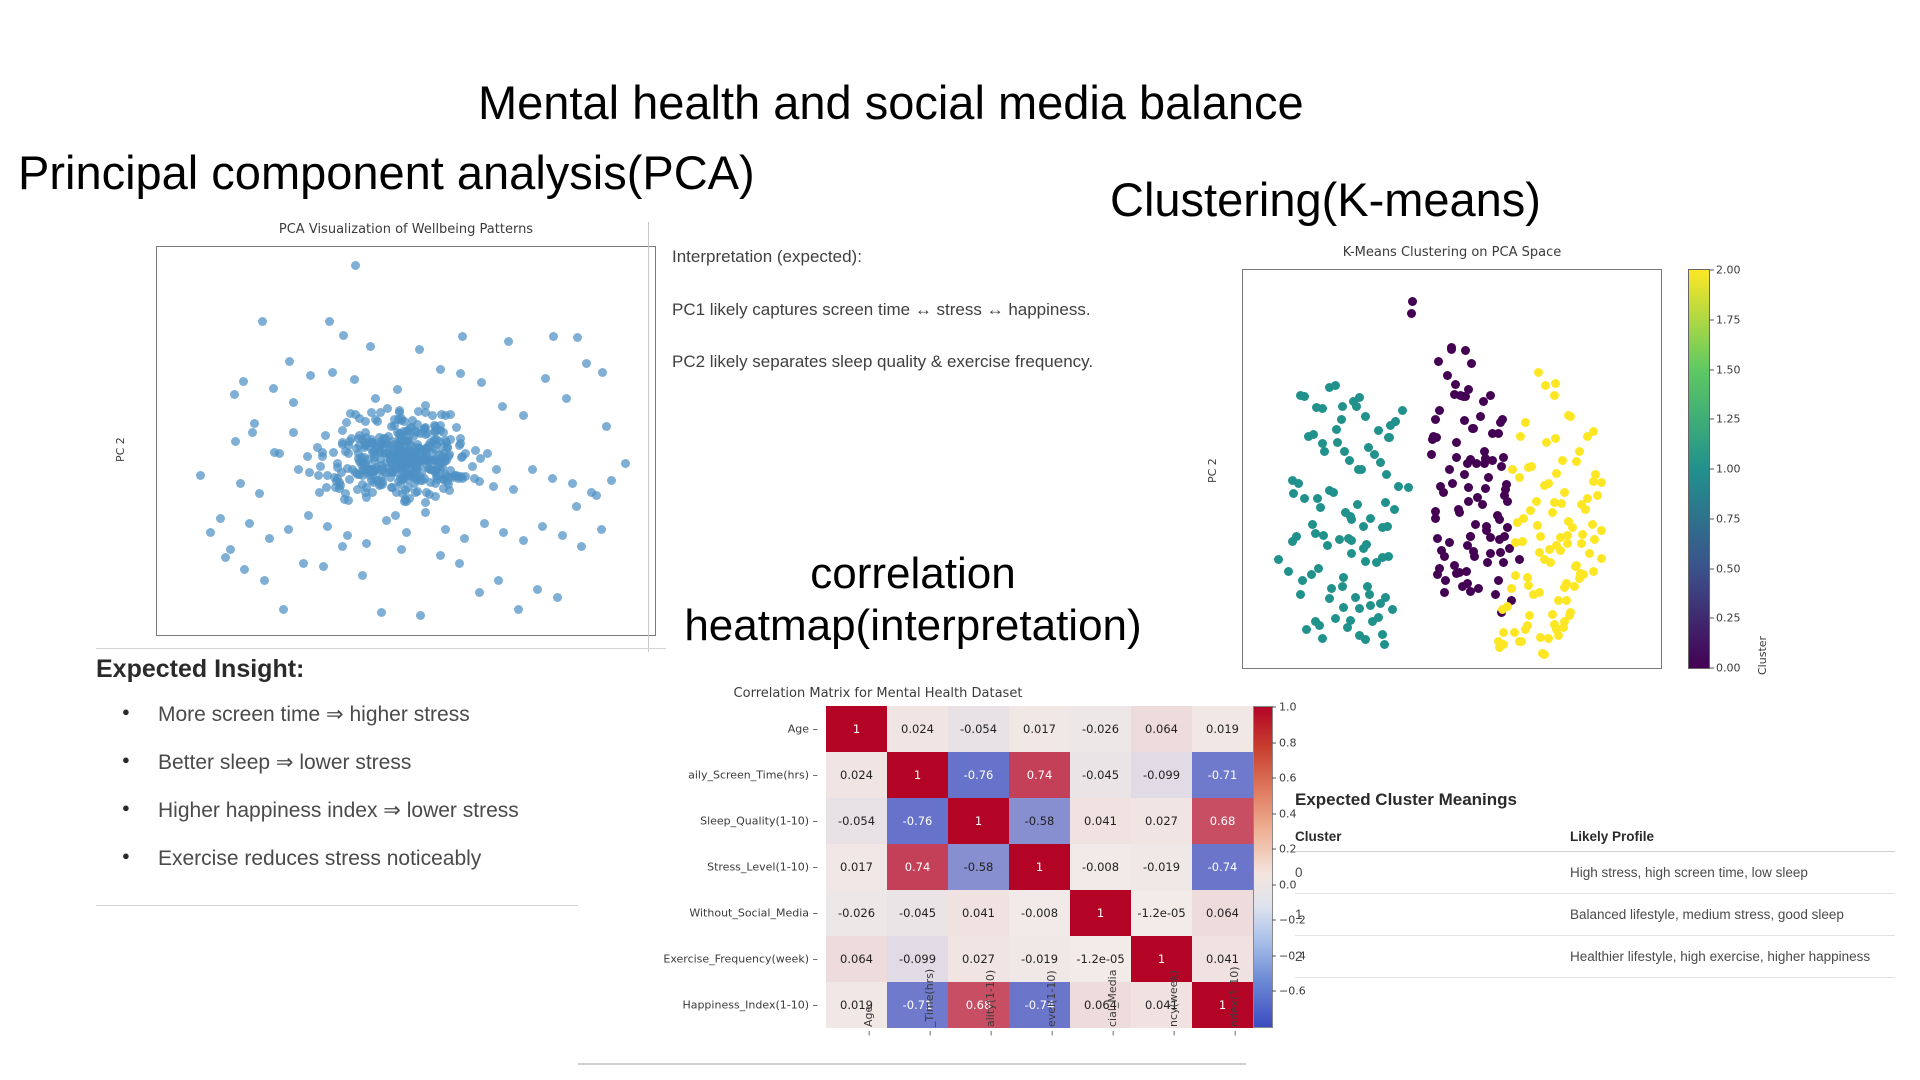 Image resolution: width=1920 pixels, height=1080 pixels. What do you see at coordinates (1112, 1002) in the screenshot?
I see `heatmap-col-label: – cial_Media` at bounding box center [1112, 1002].